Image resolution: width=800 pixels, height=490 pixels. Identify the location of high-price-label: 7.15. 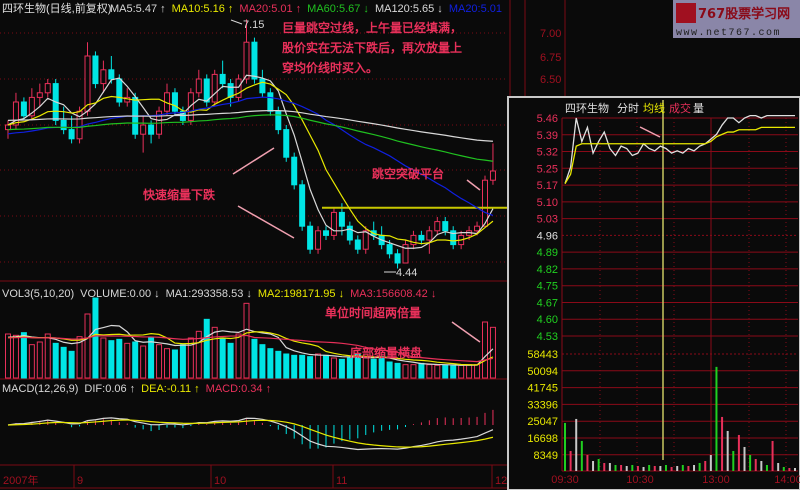
(253, 25).